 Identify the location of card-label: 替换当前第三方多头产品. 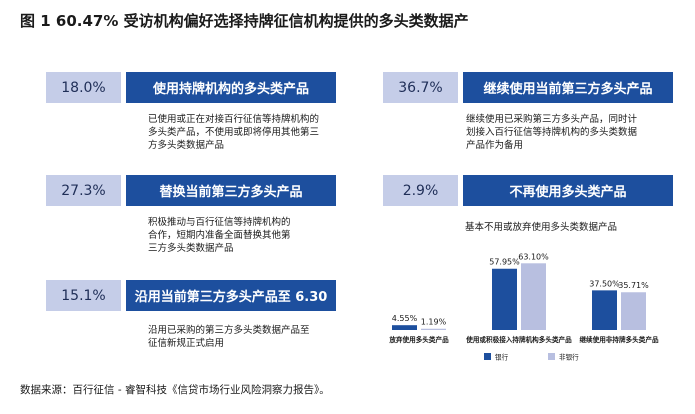
(231, 190).